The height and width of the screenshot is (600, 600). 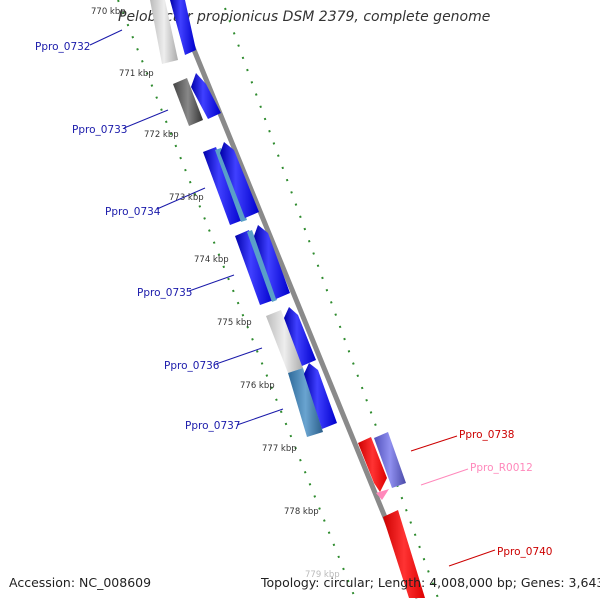 I want to click on gene-label-0733: Ppro_0733, so click(x=99, y=130).